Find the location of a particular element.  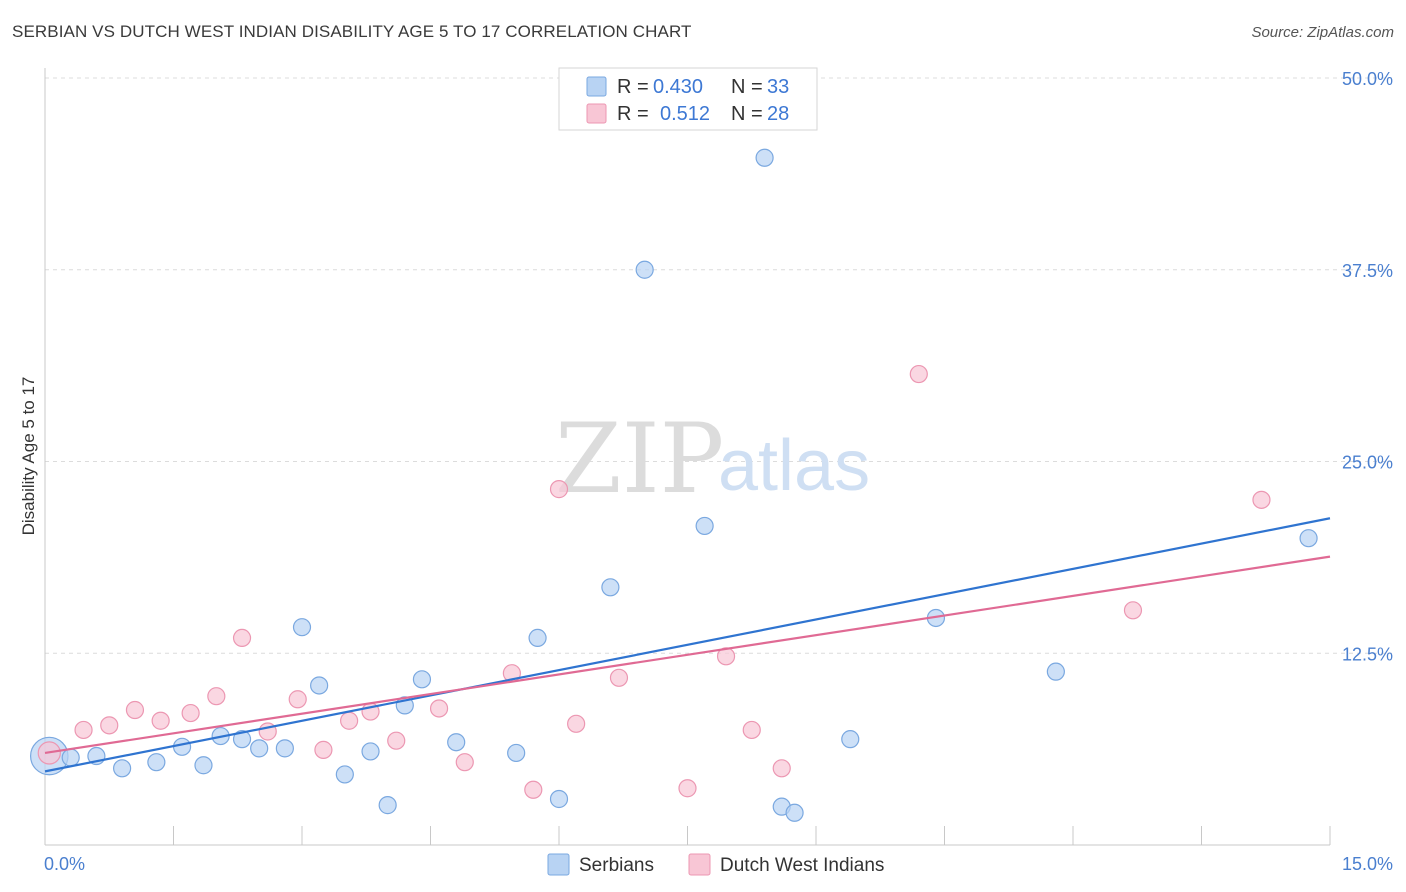

watermark-zip: ZIP is located at coordinates (639, 459).